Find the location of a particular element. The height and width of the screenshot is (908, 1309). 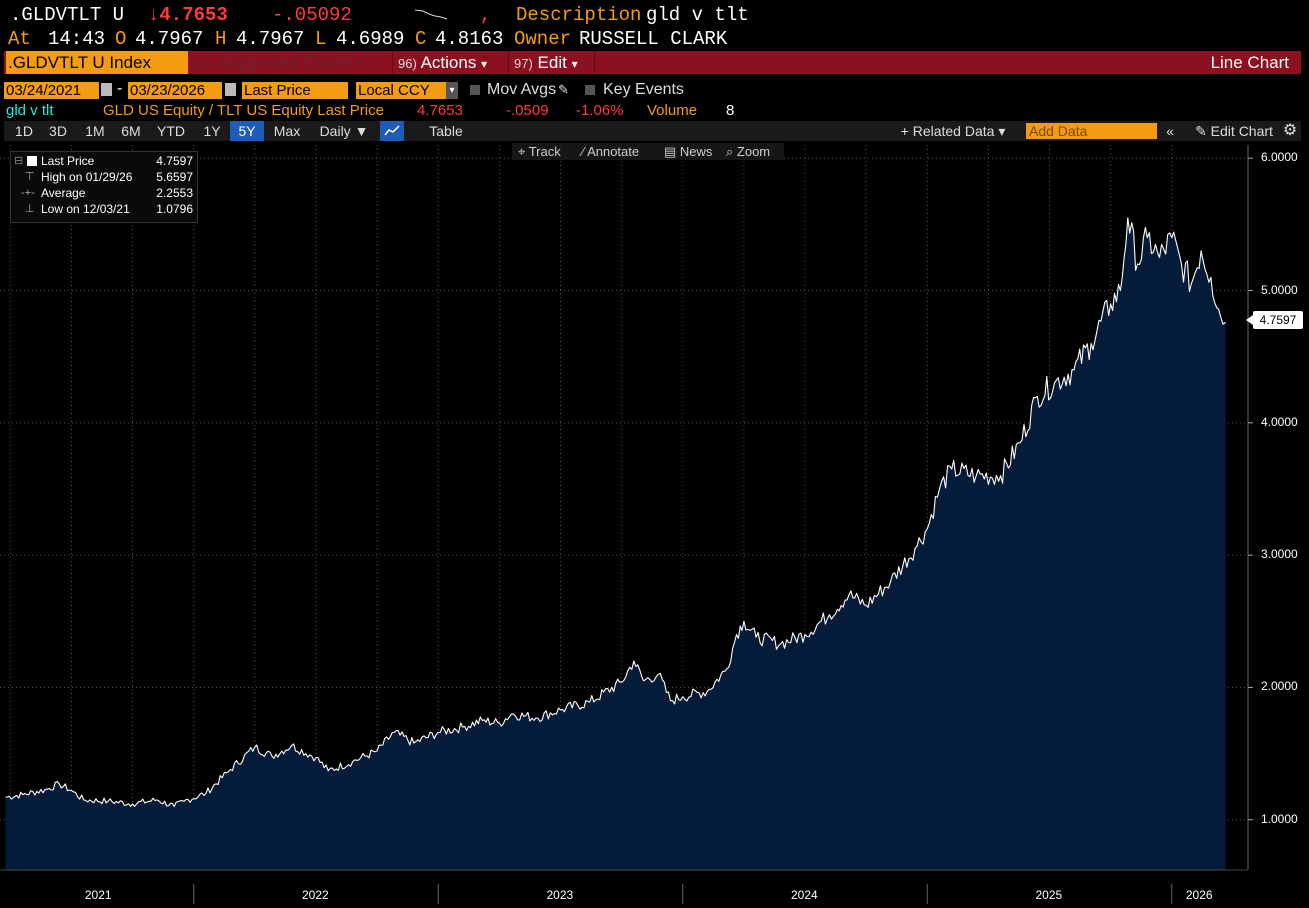

high-value: 4.7967 is located at coordinates (270, 39).